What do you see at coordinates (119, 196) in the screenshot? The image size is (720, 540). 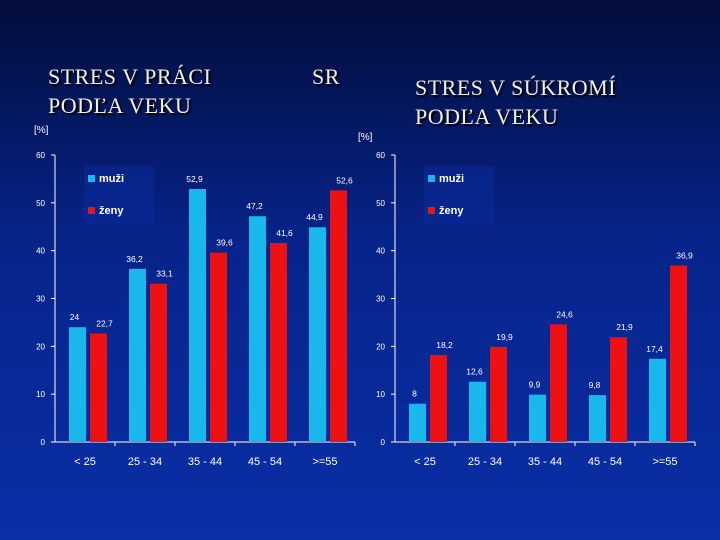 I see `work-legend-box` at bounding box center [119, 196].